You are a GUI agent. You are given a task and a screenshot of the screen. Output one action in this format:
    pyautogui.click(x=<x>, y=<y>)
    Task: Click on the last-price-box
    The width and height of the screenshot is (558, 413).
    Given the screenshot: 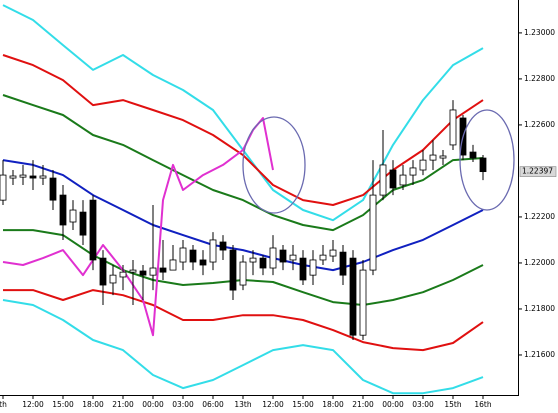 What is the action you would take?
    pyautogui.click(x=538, y=171)
    